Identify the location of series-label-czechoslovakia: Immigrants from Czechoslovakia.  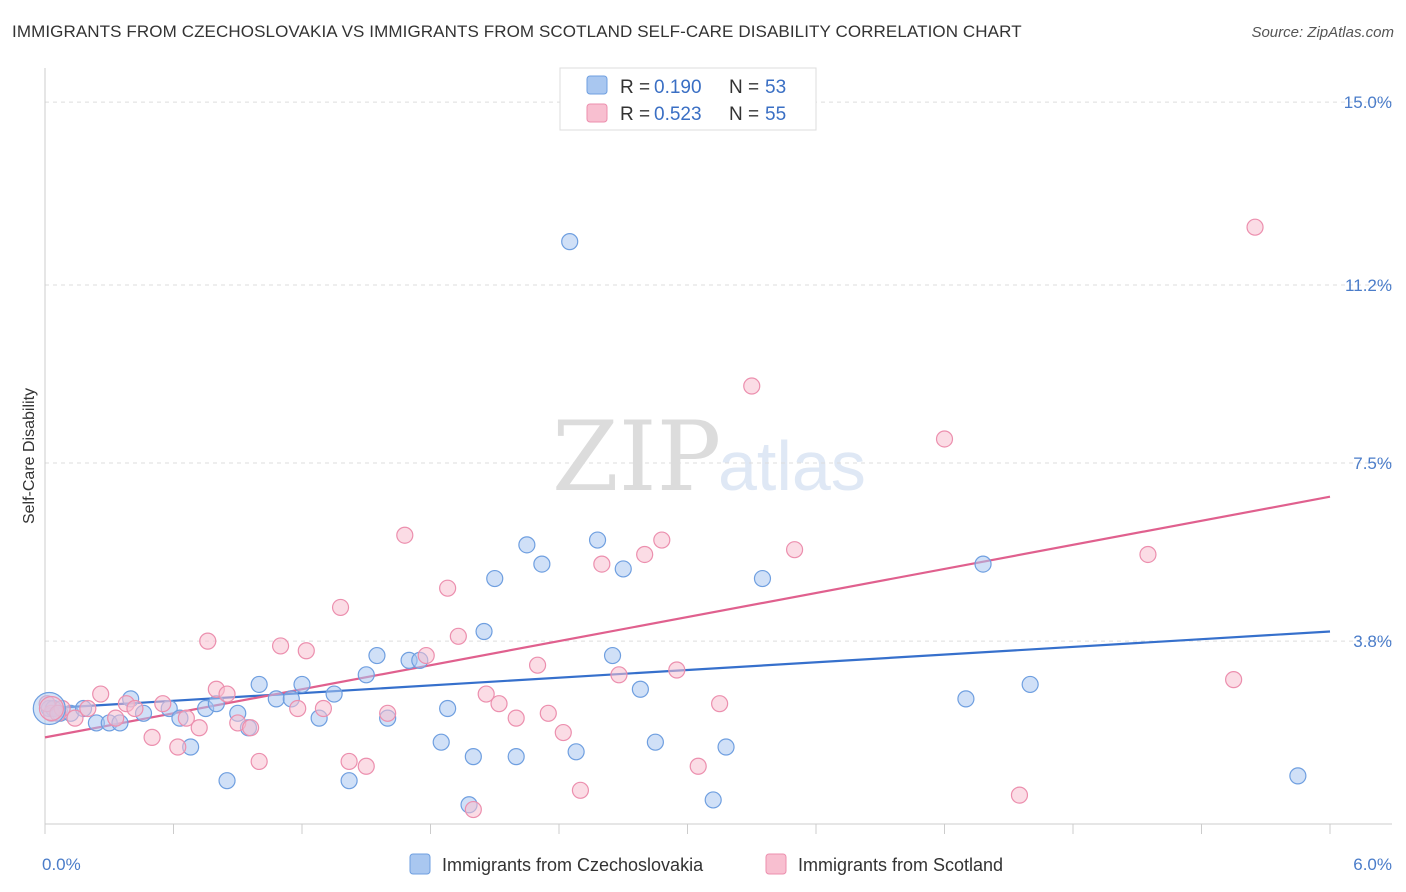
(573, 865).